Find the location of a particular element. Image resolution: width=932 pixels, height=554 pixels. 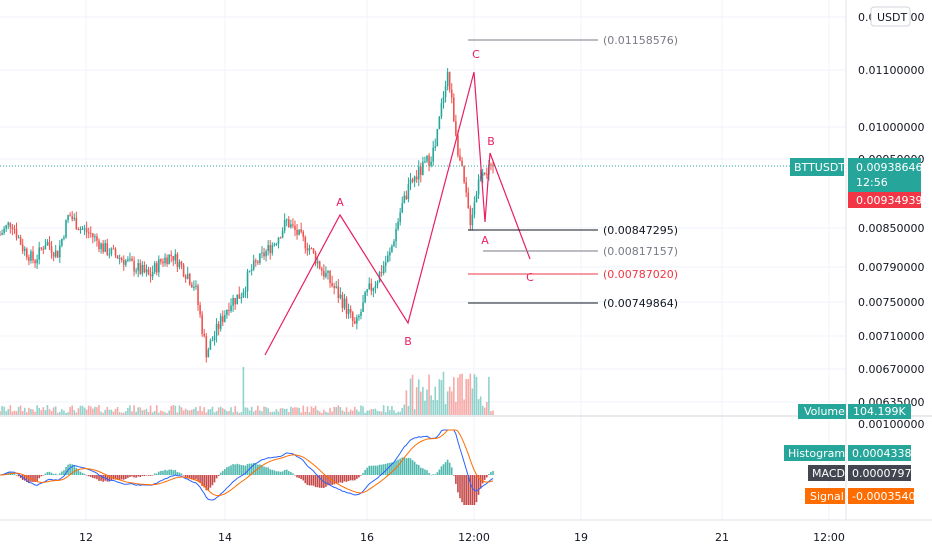

fib-level-label: (0.00749864) is located at coordinates (640, 303).